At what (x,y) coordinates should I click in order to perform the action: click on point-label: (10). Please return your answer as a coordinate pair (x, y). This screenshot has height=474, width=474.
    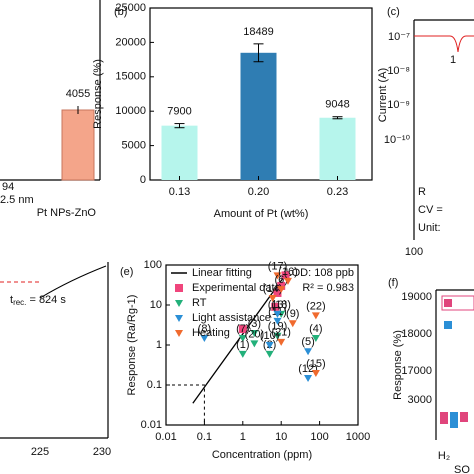
    Looking at the image, I should click on (270, 336).